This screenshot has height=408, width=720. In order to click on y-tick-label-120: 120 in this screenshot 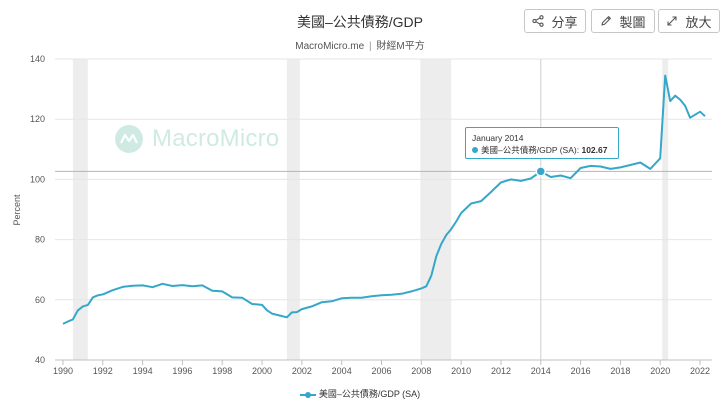, I will do `click(37, 119)`.